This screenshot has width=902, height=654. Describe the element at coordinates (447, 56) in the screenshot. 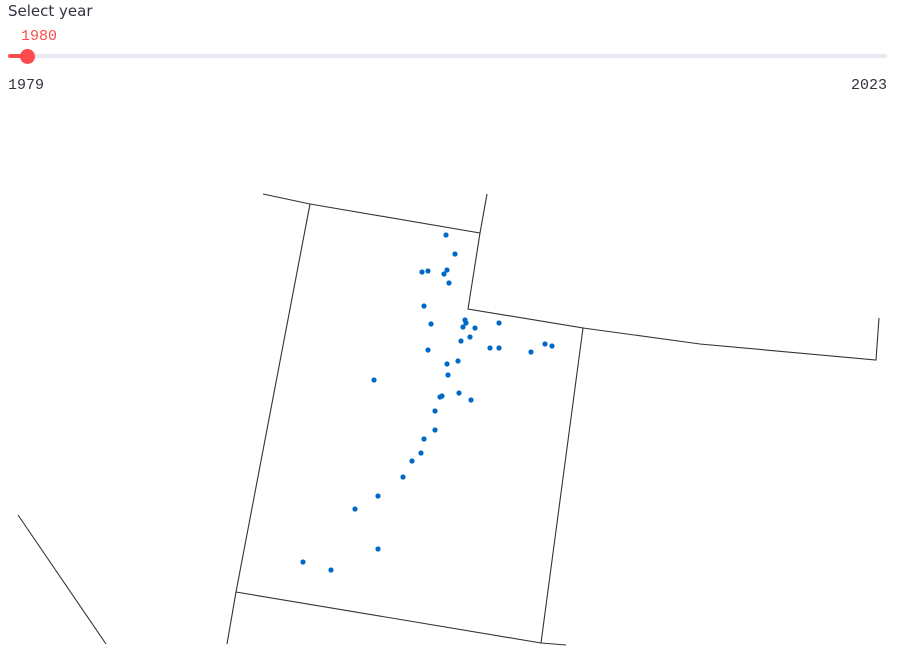

I see `slider-track` at that location.